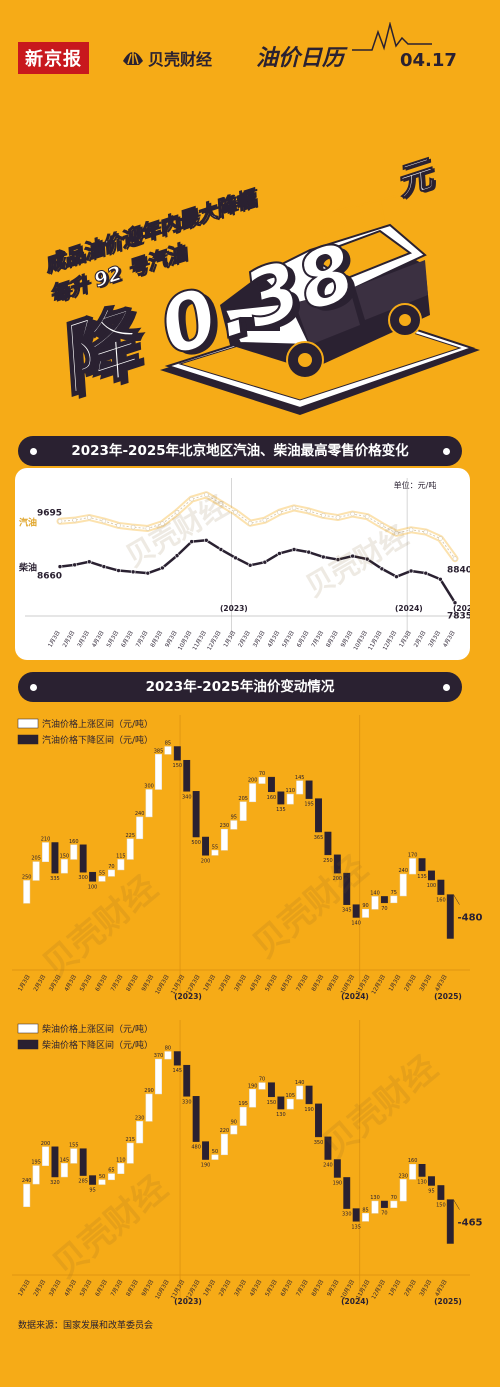 This screenshot has width=500, height=1387. I want to click on bar-value-label: 365, so click(319, 838).